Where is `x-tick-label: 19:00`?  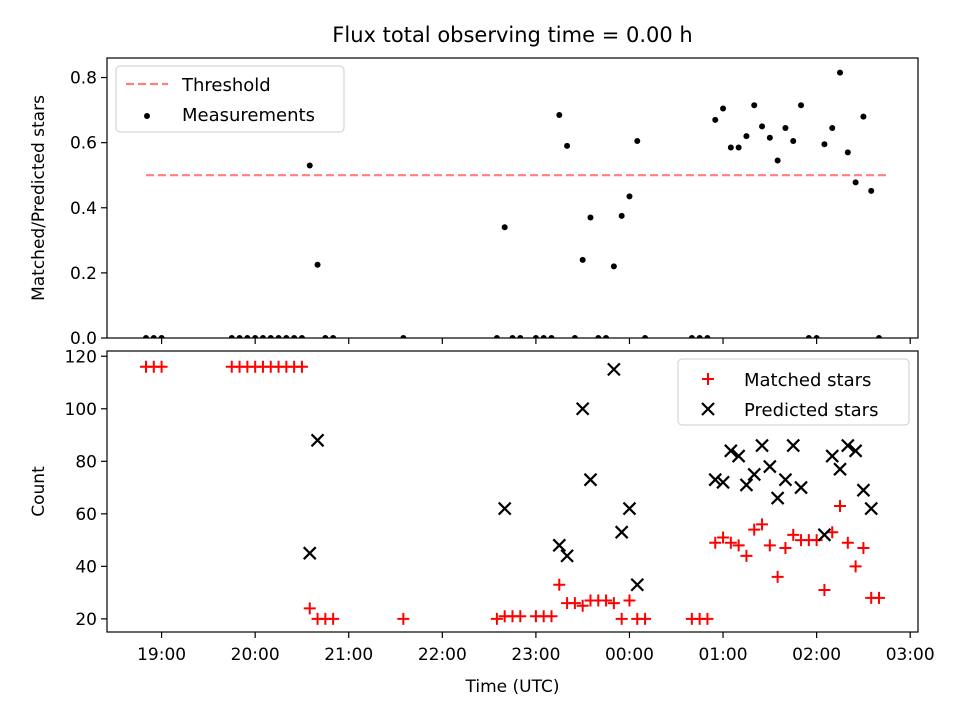
x-tick-label: 19:00 is located at coordinates (161, 655).